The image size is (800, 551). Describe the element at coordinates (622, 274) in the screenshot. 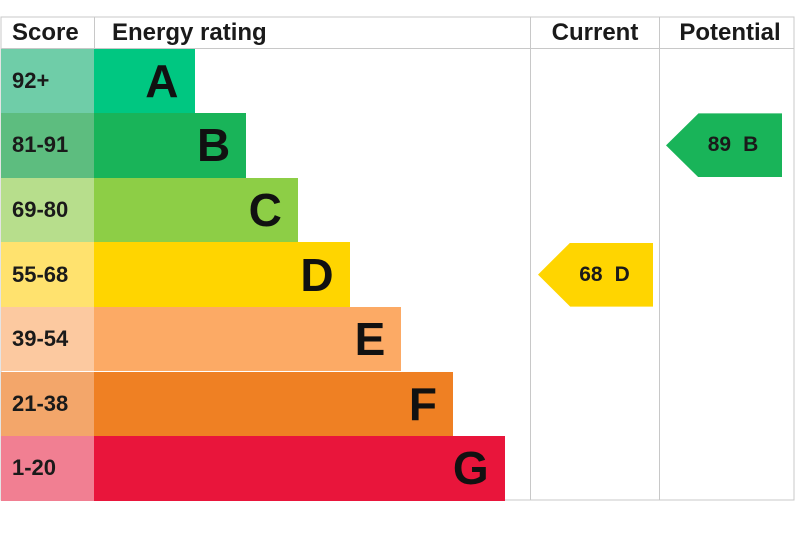

I see `current-rating-band: D` at that location.